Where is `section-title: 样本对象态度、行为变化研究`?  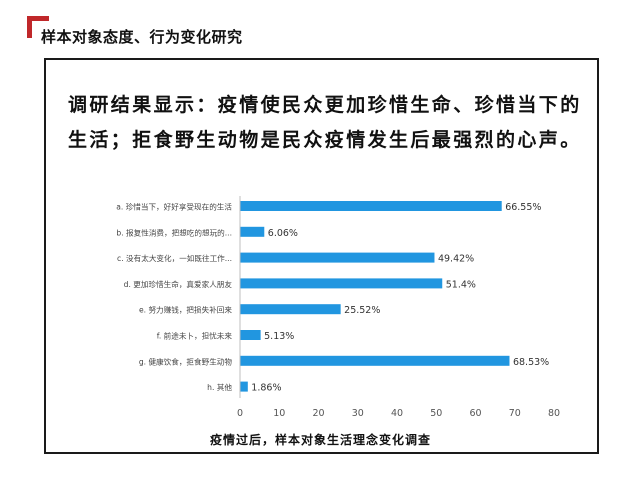 section-title: 样本对象态度、行为变化研究 is located at coordinates (142, 37).